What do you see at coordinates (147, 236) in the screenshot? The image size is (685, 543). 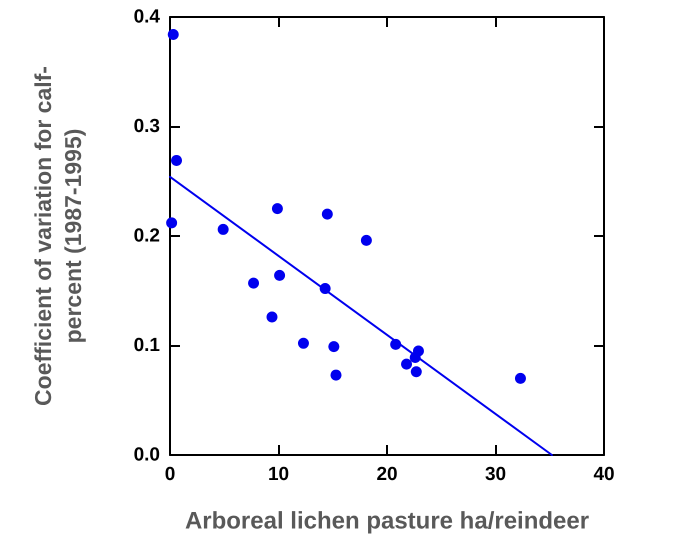 I see `y-tick-label: 0.2` at bounding box center [147, 236].